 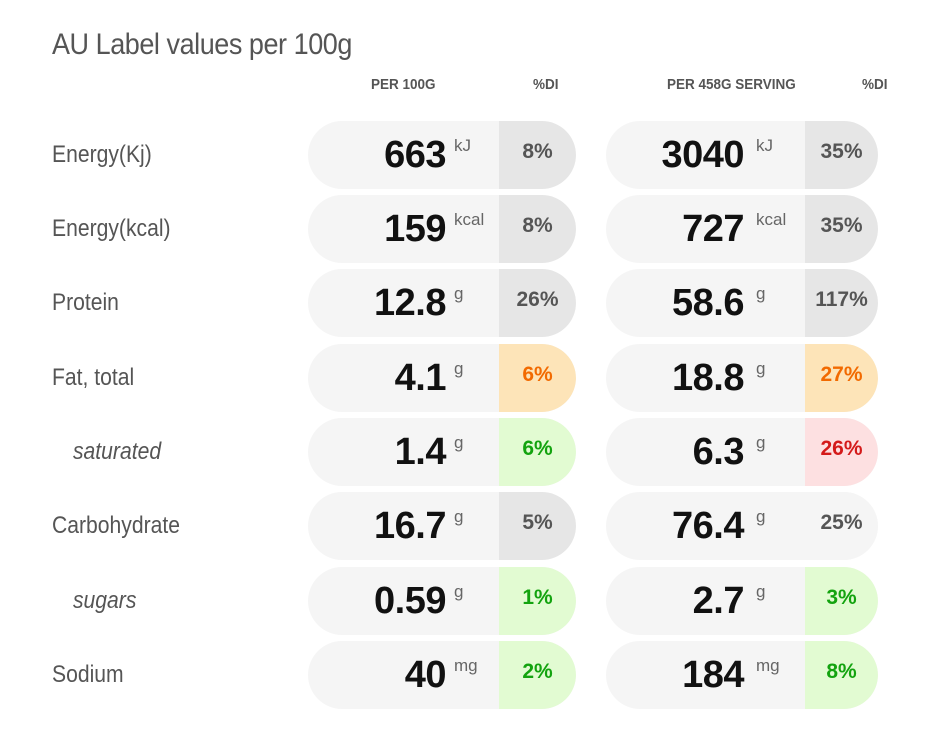 I want to click on nutrient-value: 58.6, so click(x=708, y=303).